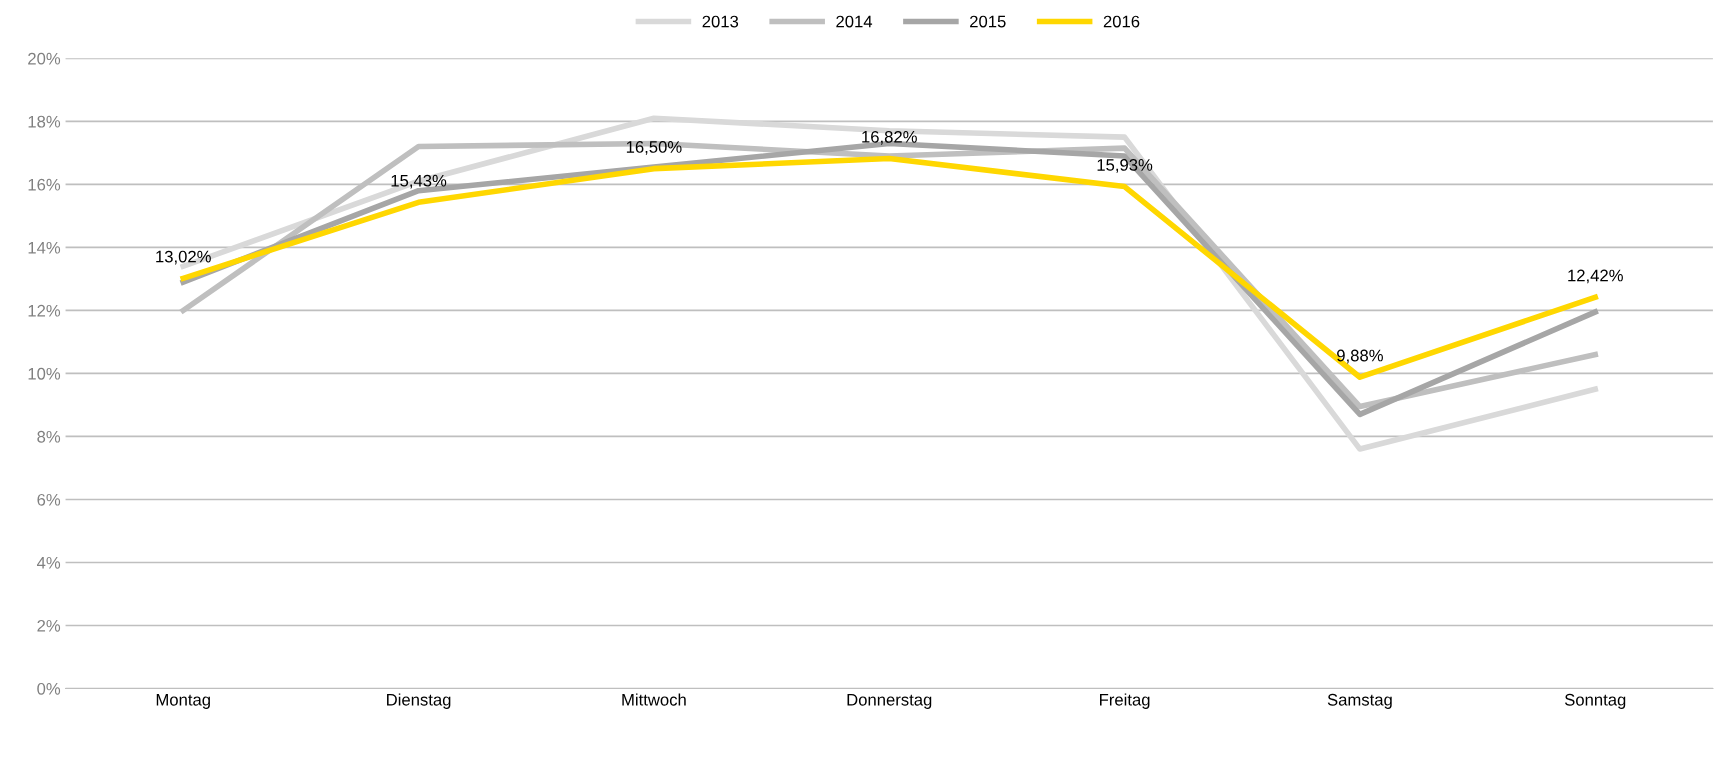 The height and width of the screenshot is (778, 1725). I want to click on y-tick-label: 18%, so click(44, 121).